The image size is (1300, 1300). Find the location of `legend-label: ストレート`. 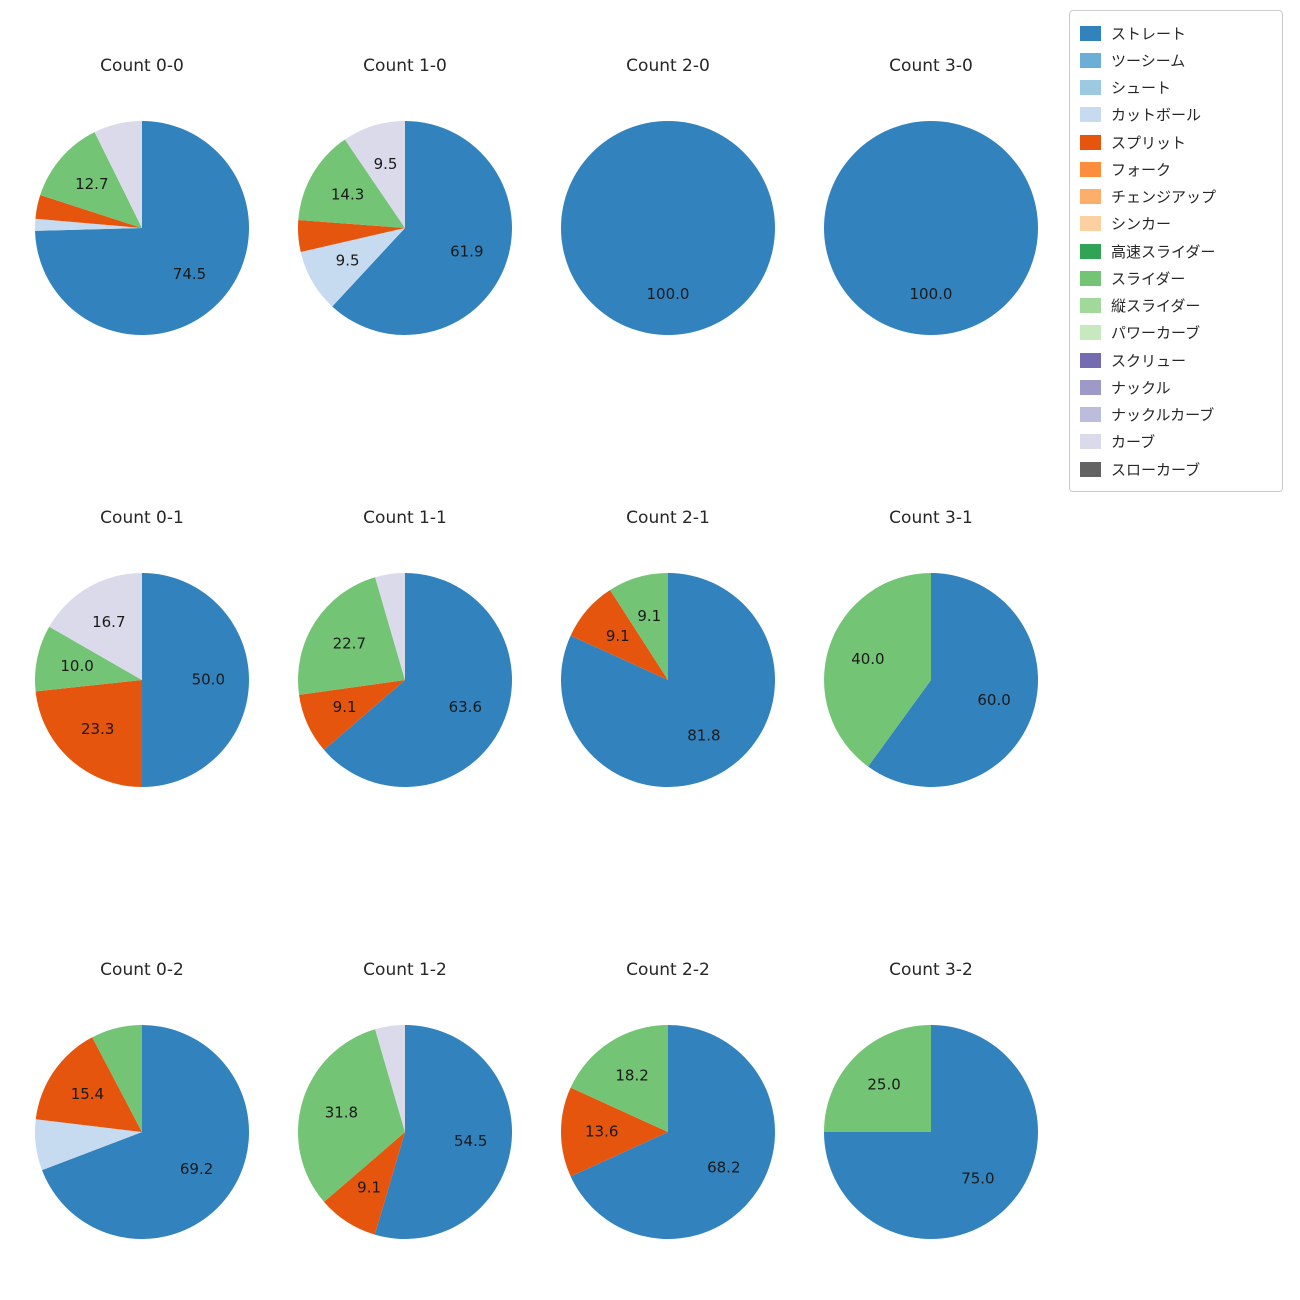

legend-label: ストレート is located at coordinates (1149, 33).